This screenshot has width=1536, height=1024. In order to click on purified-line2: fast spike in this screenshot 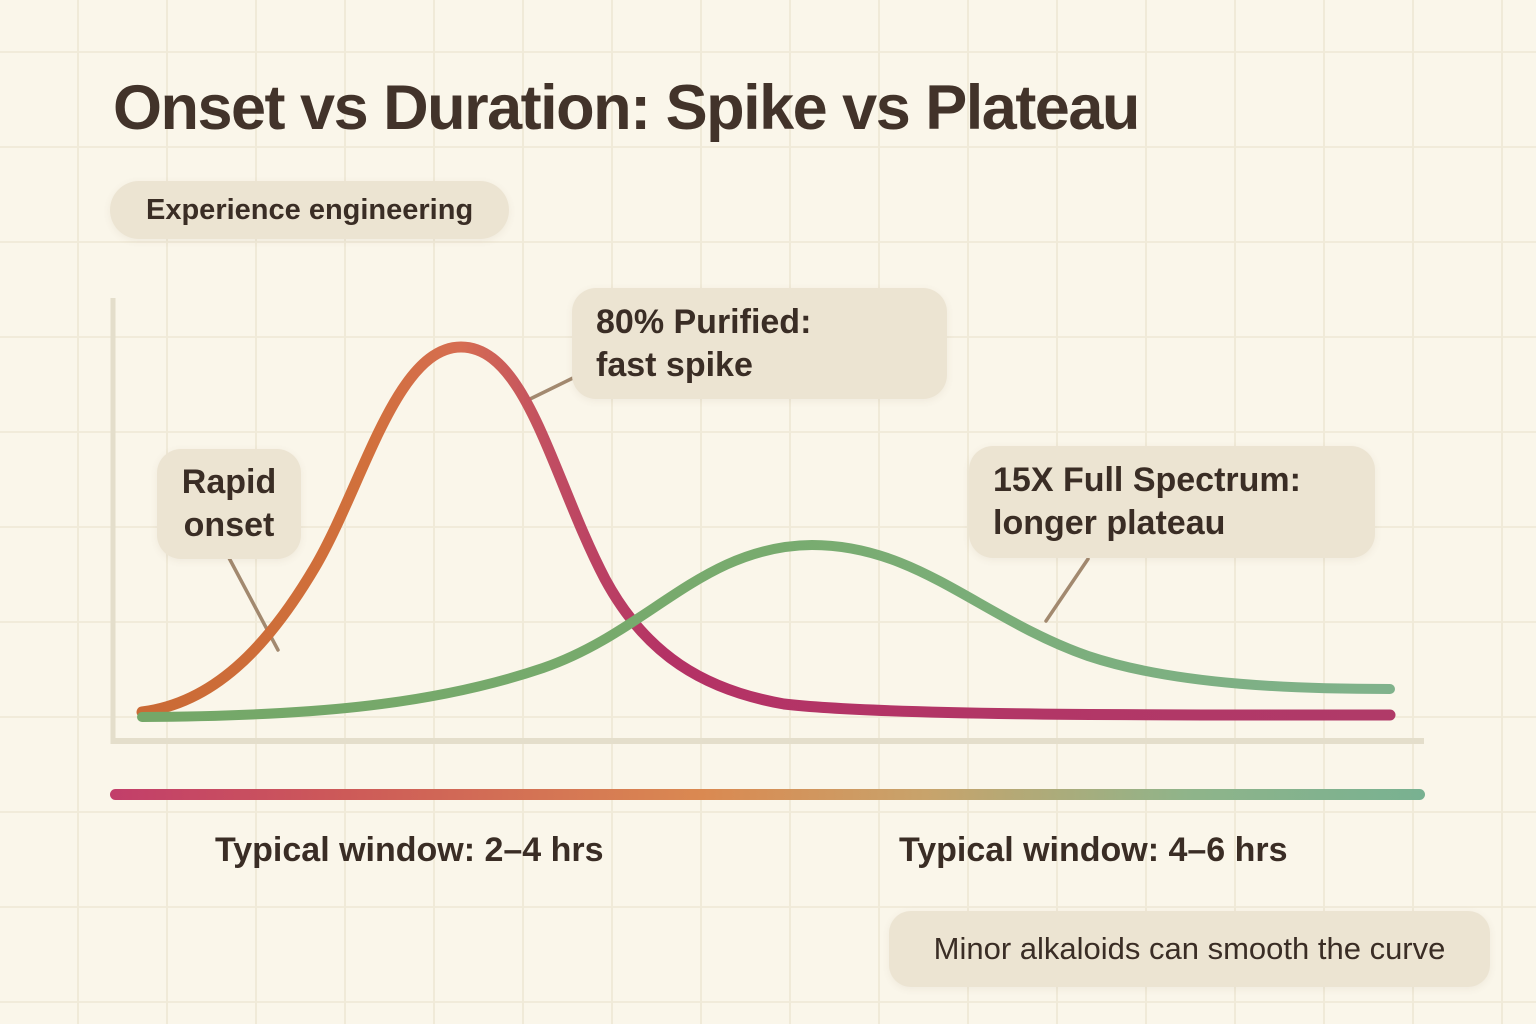, I will do `click(674, 364)`.